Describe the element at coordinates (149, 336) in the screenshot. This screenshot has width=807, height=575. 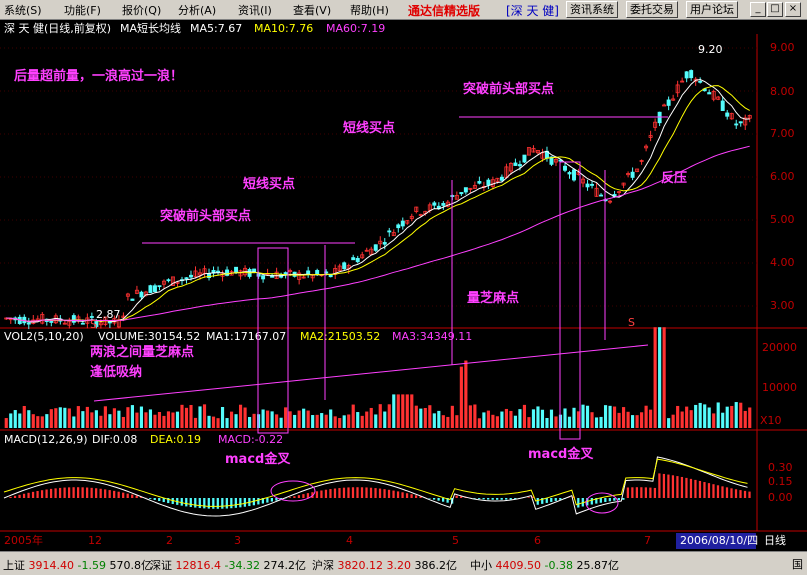
I see `volume-value: VOLUME:30154.52` at that location.